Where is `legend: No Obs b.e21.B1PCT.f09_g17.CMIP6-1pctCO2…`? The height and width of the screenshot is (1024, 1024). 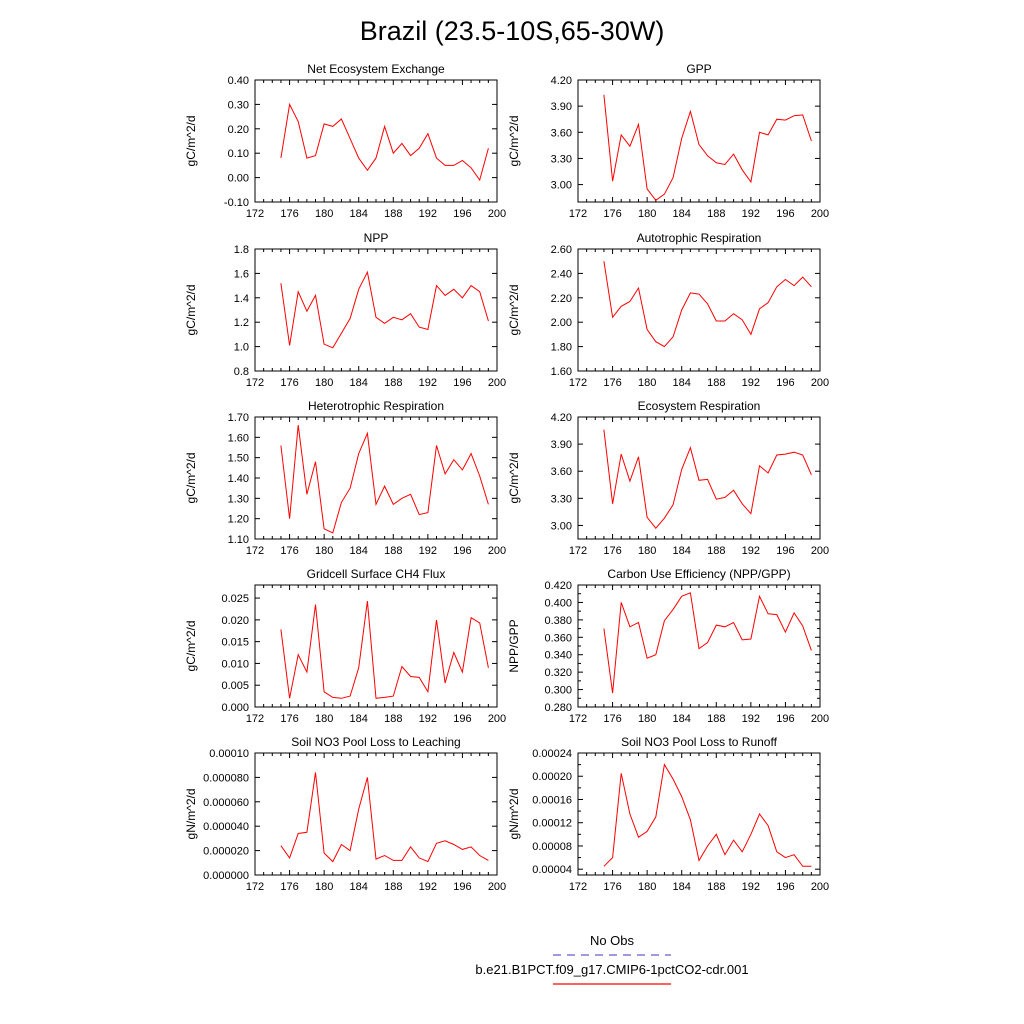
legend: No Obs b.e21.B1PCT.f09_g17.CMIP6-1pctCO2… is located at coordinates (612, 959).